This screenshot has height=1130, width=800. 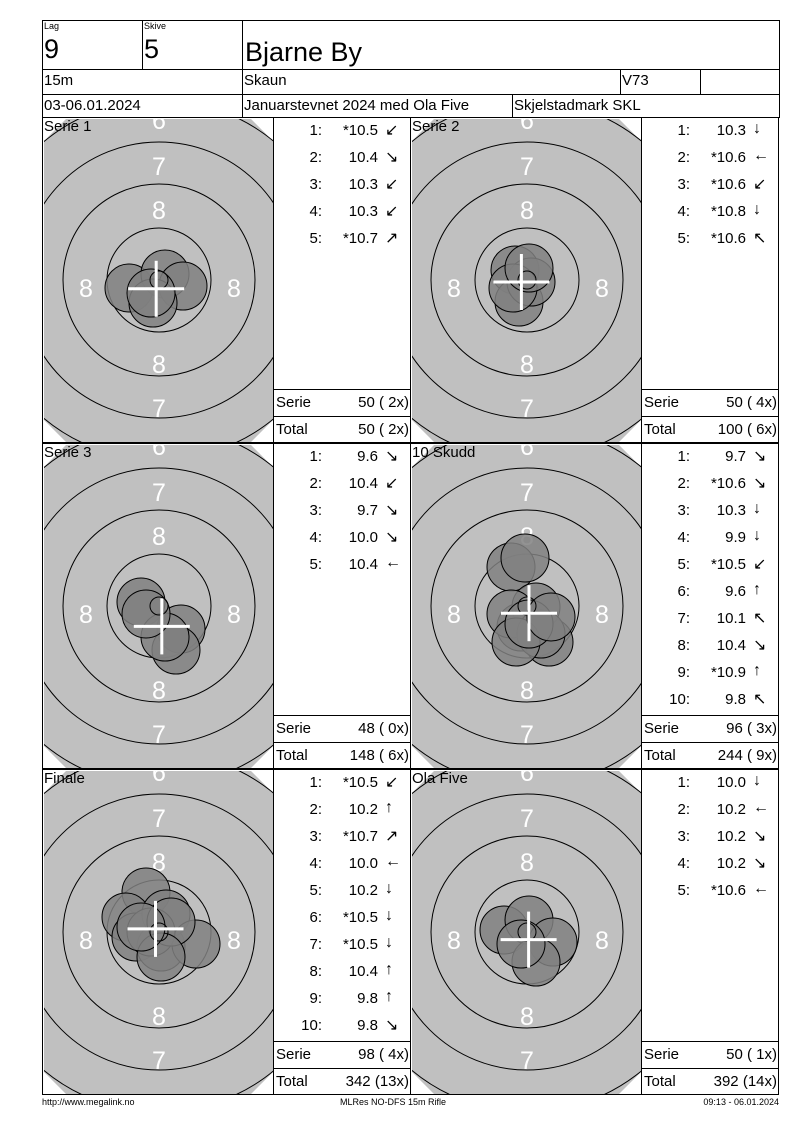 What do you see at coordinates (88, 1102) in the screenshot?
I see `footer-url: http://www.megalink.no` at bounding box center [88, 1102].